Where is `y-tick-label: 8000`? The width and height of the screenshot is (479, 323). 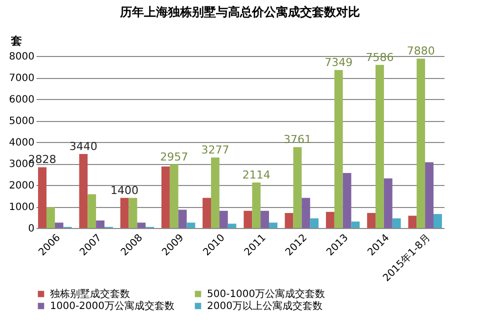 y-tick-label: 8000 is located at coordinates (21, 57).